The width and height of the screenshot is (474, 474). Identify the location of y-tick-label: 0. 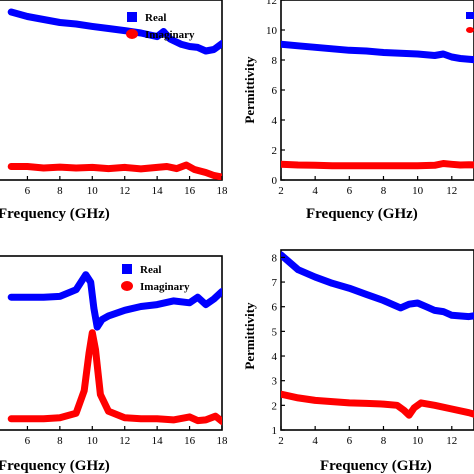
(275, 181).